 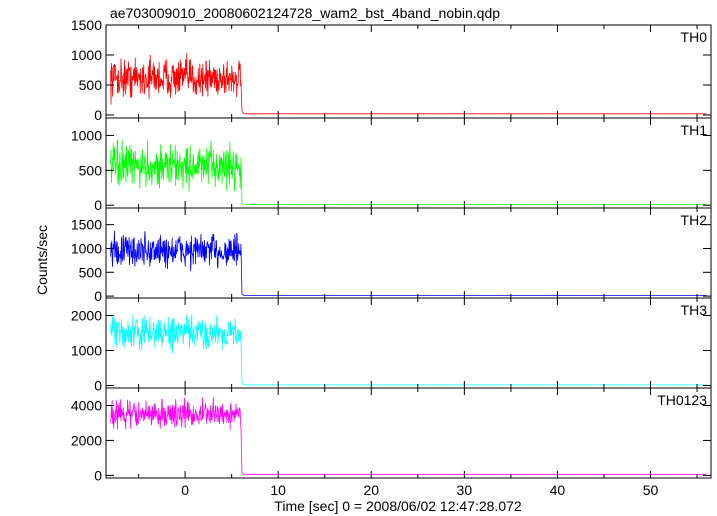 What do you see at coordinates (398, 506) in the screenshot?
I see `x-axis-label: Time [sec] 0 = 2008/06/02 12:47:28.072` at bounding box center [398, 506].